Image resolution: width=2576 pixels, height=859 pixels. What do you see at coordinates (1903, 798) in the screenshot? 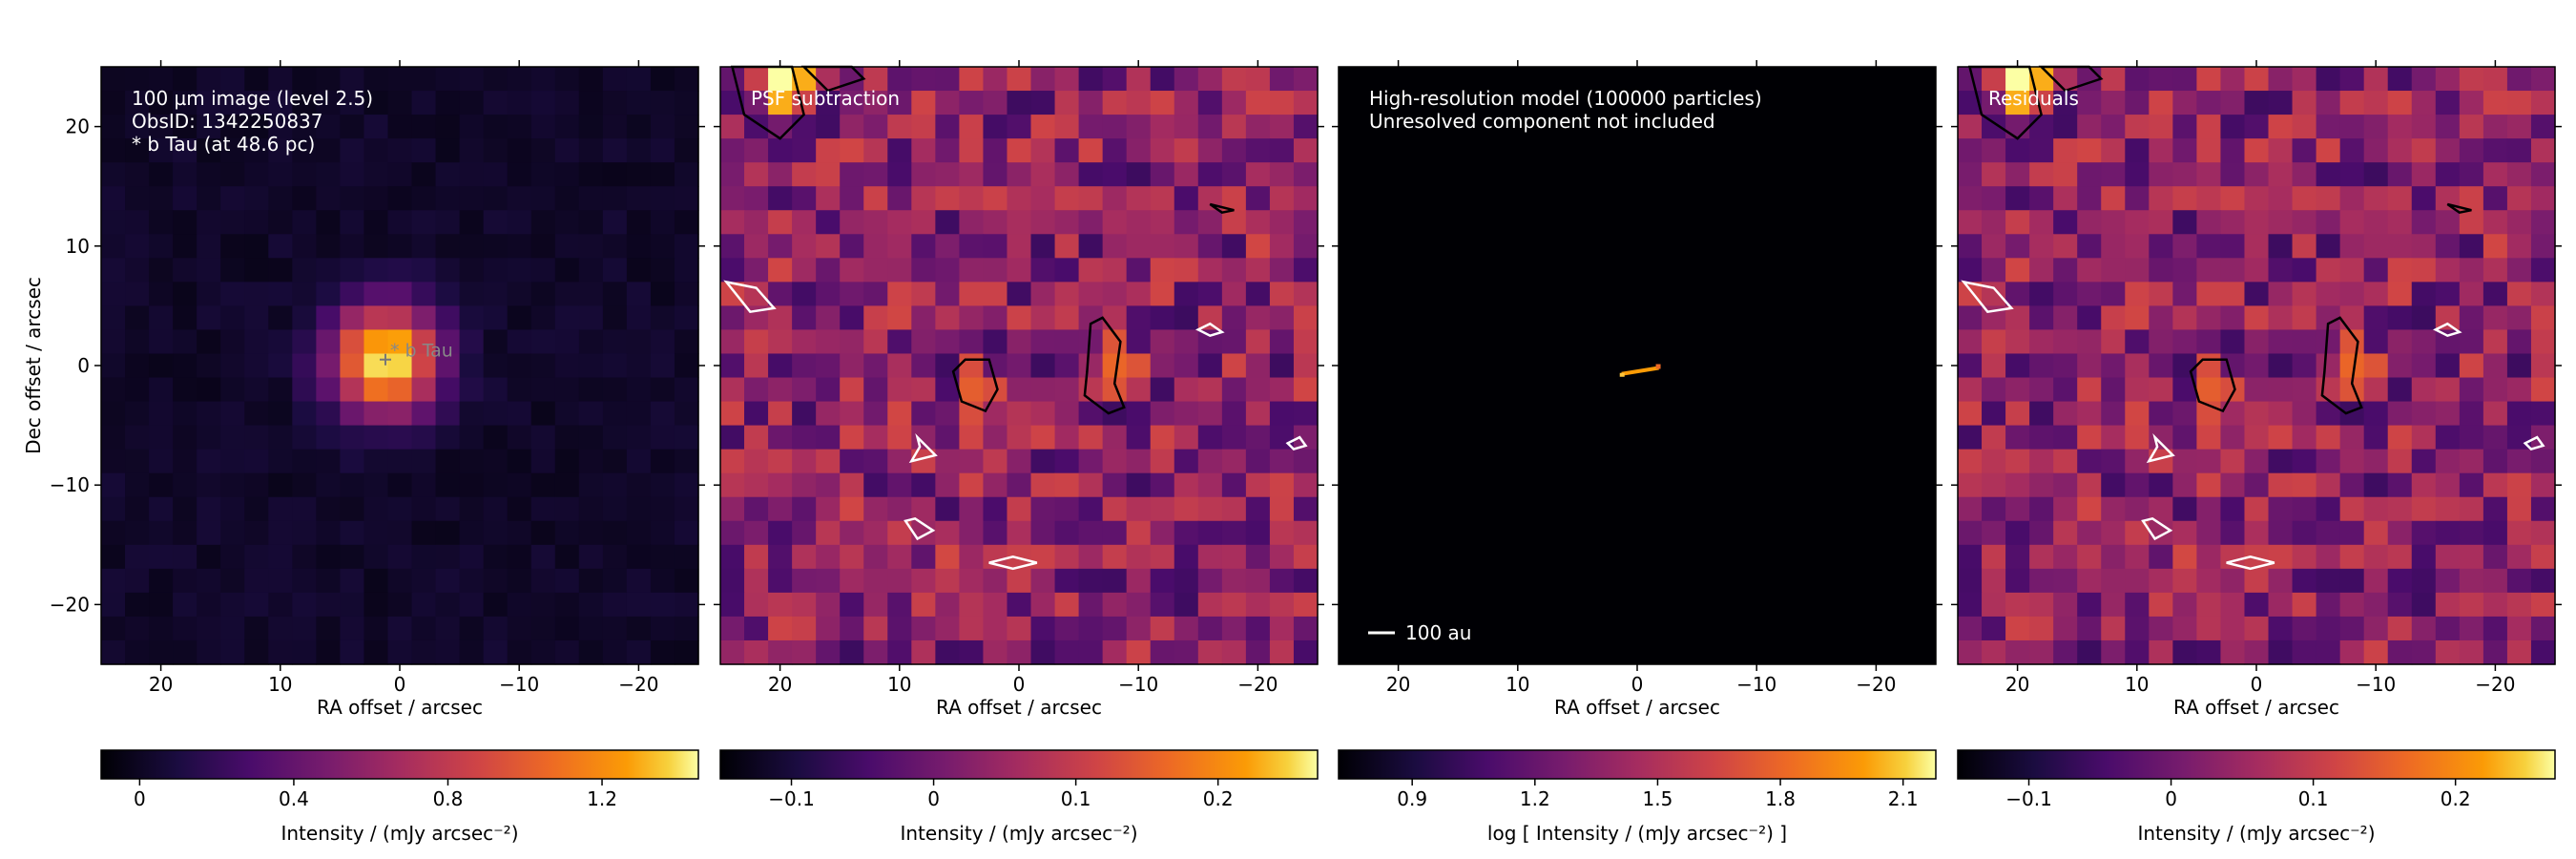
I see `colorbar-tick-label: 2.1` at bounding box center [1903, 798].